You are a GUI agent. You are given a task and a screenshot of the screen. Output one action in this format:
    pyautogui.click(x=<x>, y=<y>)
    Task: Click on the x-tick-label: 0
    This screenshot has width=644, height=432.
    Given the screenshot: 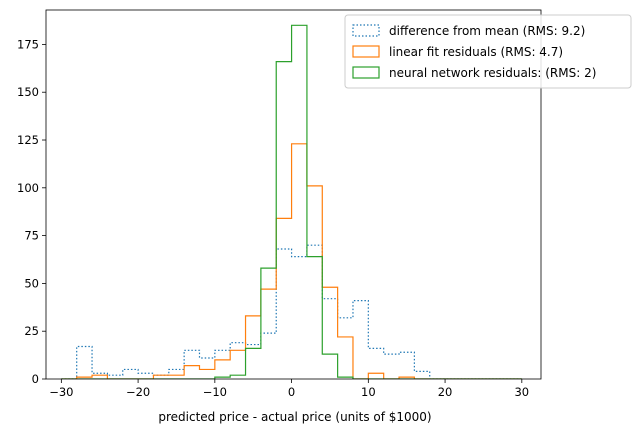 What is the action you would take?
    pyautogui.click(x=291, y=392)
    